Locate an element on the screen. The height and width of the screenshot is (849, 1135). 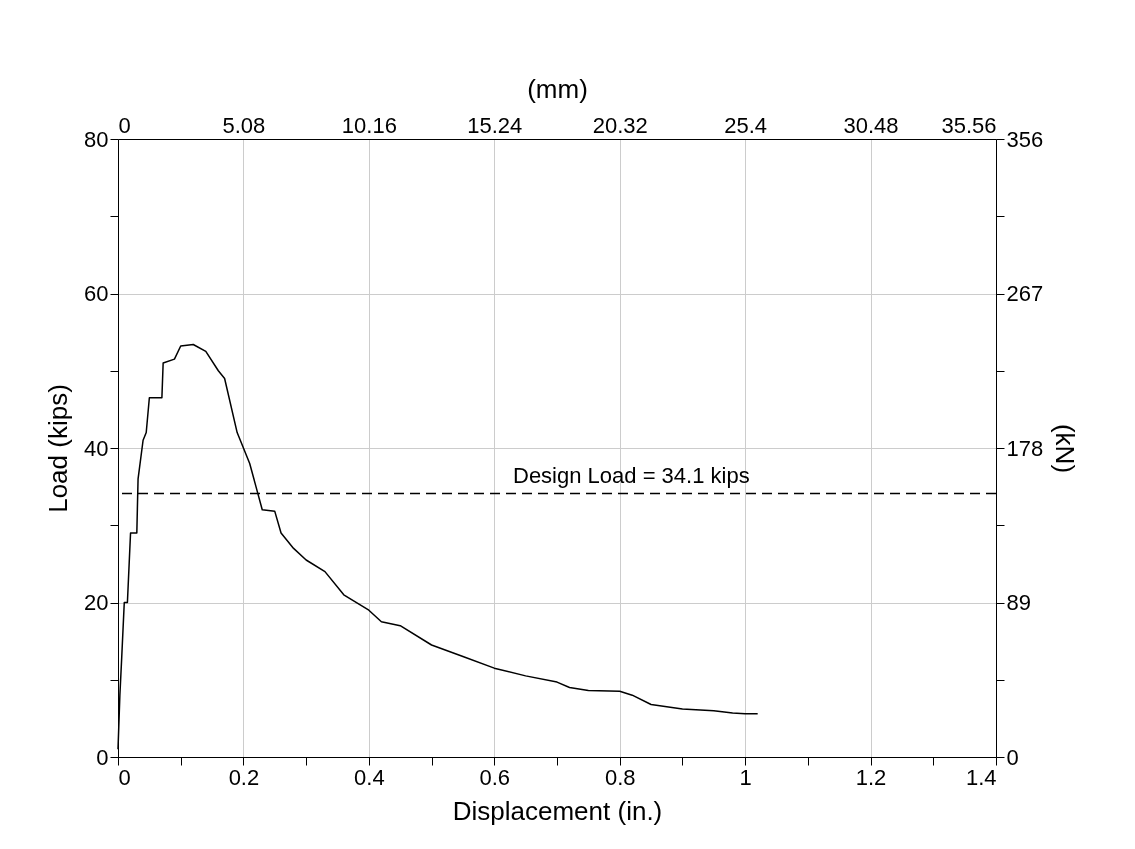
x2-tick-label: 25.4 is located at coordinates (746, 125).